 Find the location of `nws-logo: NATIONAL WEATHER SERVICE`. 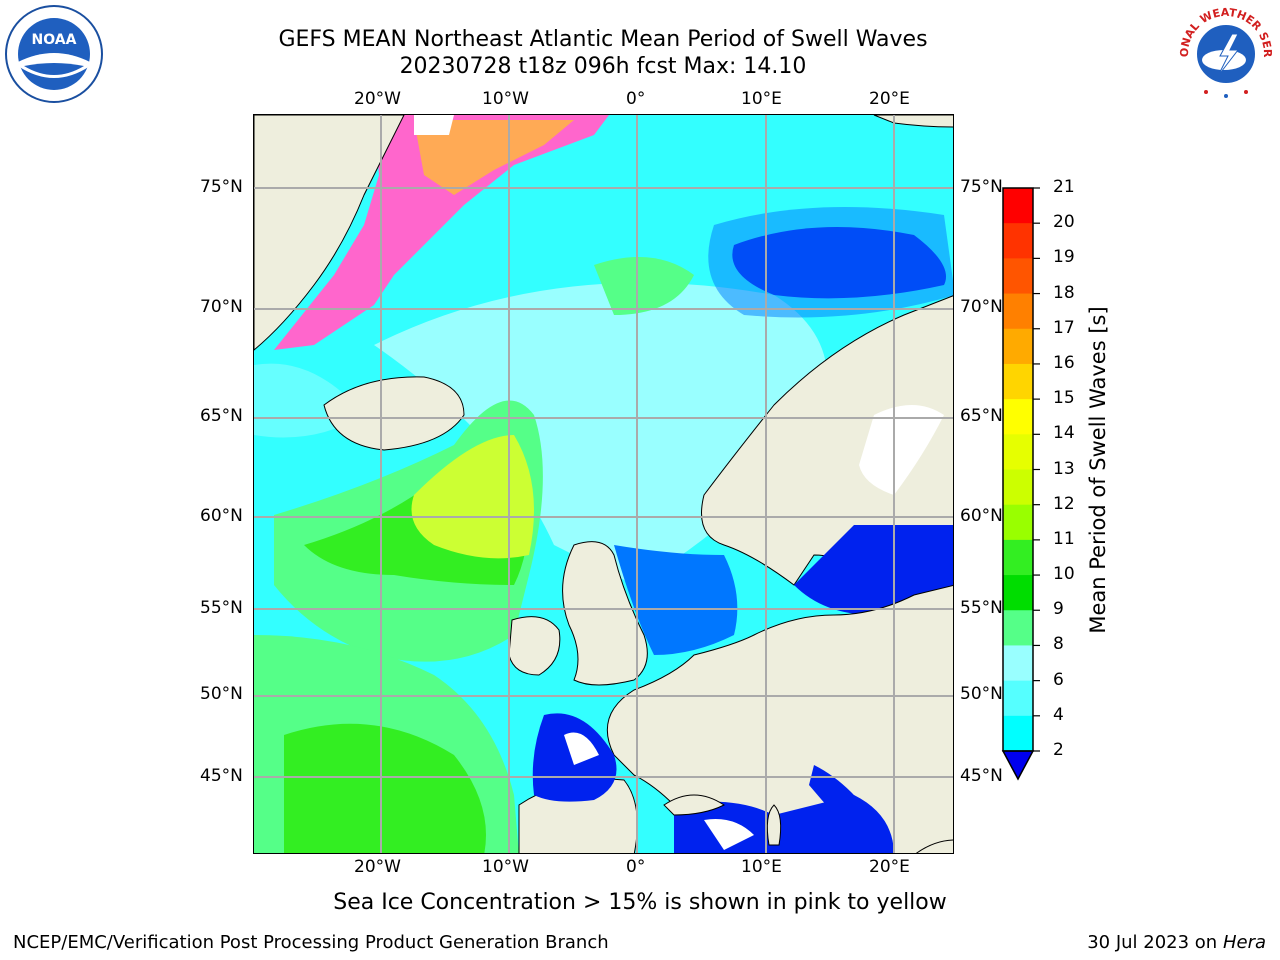

nws-logo: NATIONAL WEATHER SERVICE is located at coordinates (1225, 53).